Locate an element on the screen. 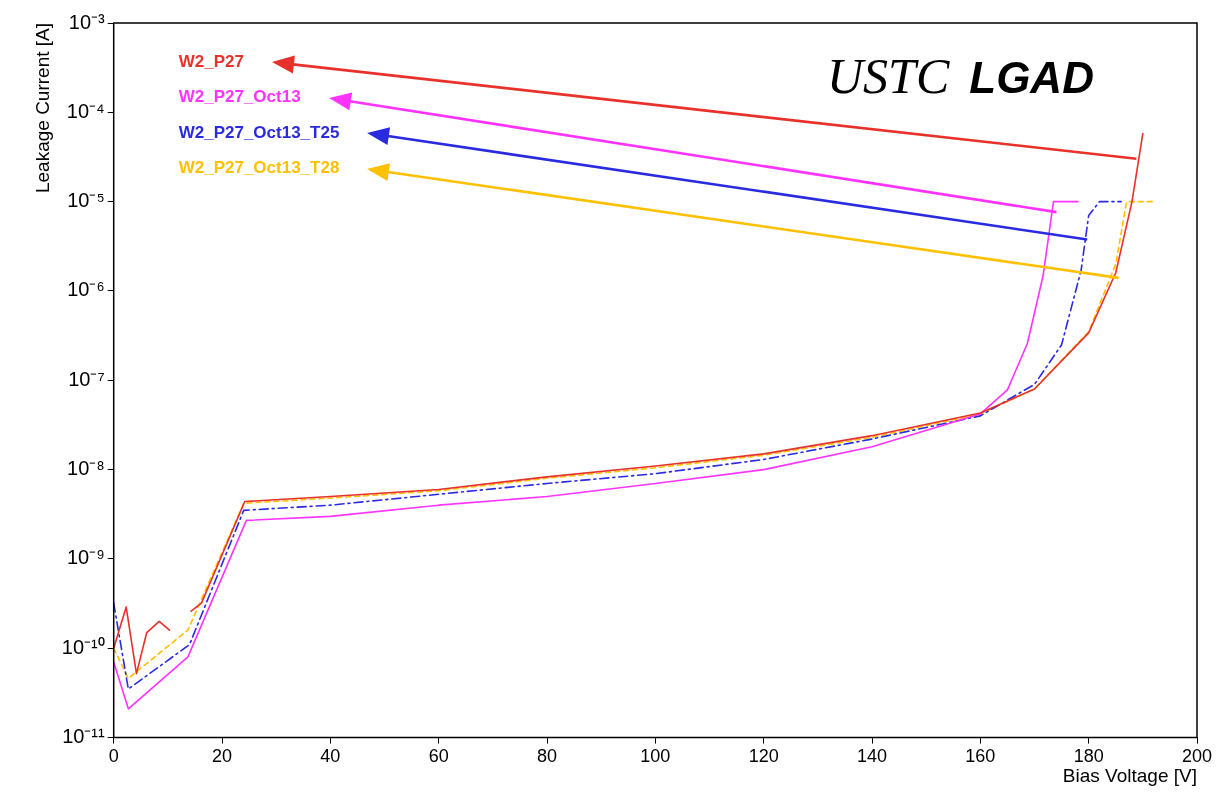 This screenshot has height=792, width=1223. x-tick-label: 160 is located at coordinates (980, 756).